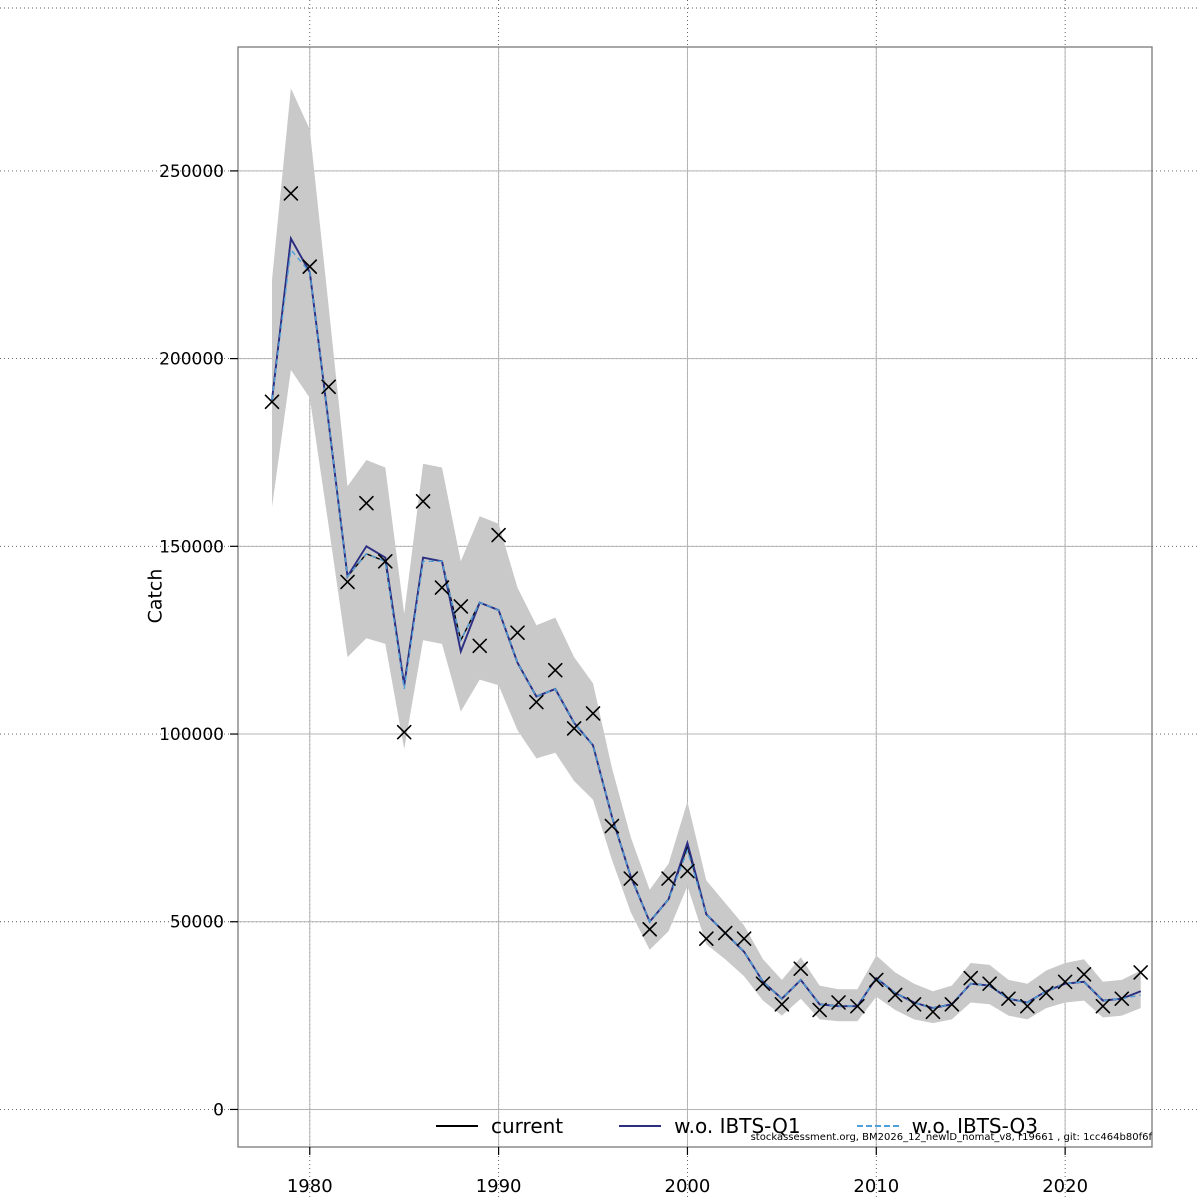 Image resolution: width=1200 pixels, height=1200 pixels. I want to click on x-axis-tick-labels: 1980 1990 2000 2010 2020, so click(687, 1186).